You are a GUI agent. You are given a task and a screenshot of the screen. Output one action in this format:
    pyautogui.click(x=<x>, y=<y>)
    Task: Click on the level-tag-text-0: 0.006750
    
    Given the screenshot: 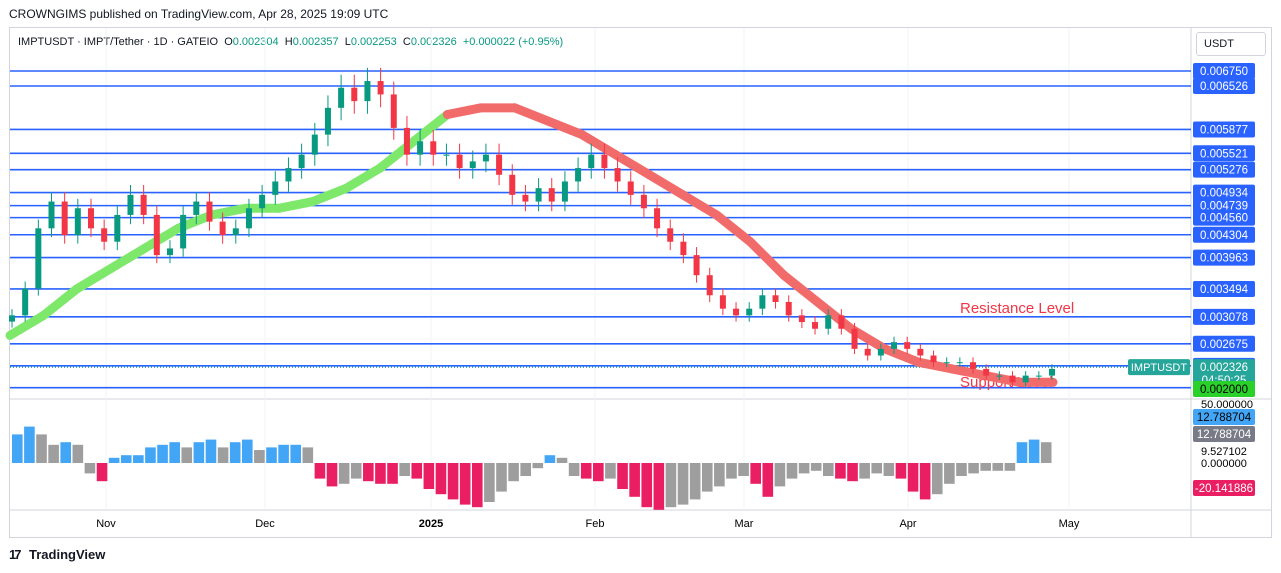 What is the action you would take?
    pyautogui.click(x=1224, y=72)
    